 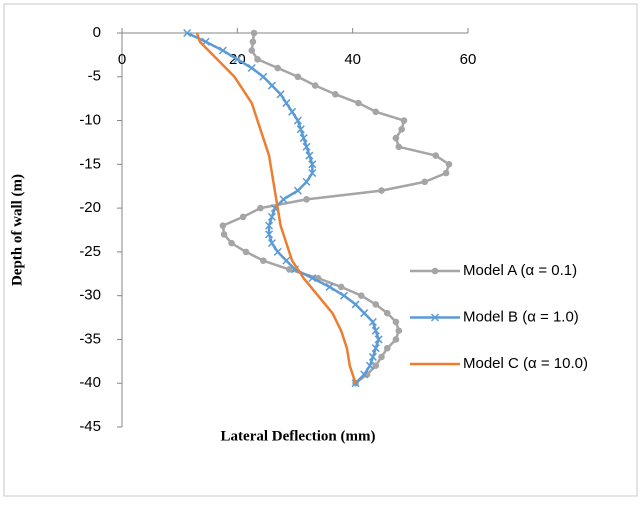 I want to click on y-tick-label: -45, so click(x=90, y=426).